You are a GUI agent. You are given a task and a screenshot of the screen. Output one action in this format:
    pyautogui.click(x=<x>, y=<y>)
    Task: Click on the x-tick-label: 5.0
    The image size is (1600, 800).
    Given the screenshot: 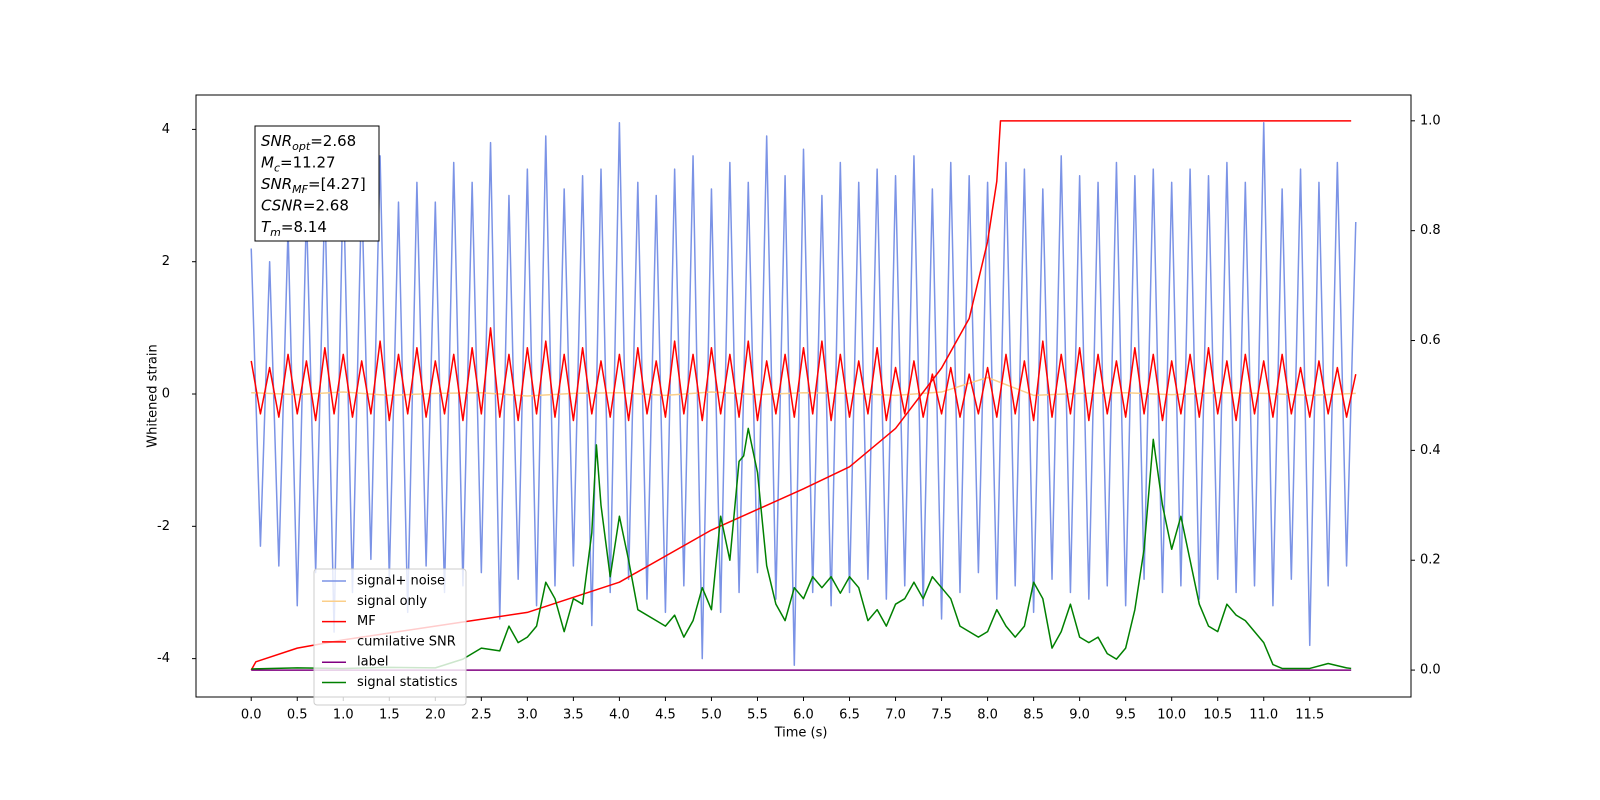 What is the action you would take?
    pyautogui.click(x=711, y=715)
    